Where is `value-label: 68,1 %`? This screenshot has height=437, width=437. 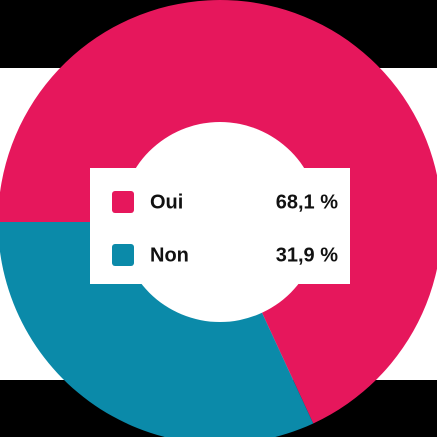 value-label: 68,1 % is located at coordinates (307, 202).